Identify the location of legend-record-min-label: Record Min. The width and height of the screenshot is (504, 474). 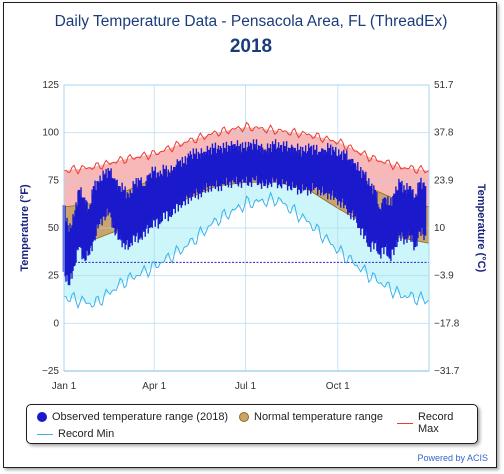
(86, 434).